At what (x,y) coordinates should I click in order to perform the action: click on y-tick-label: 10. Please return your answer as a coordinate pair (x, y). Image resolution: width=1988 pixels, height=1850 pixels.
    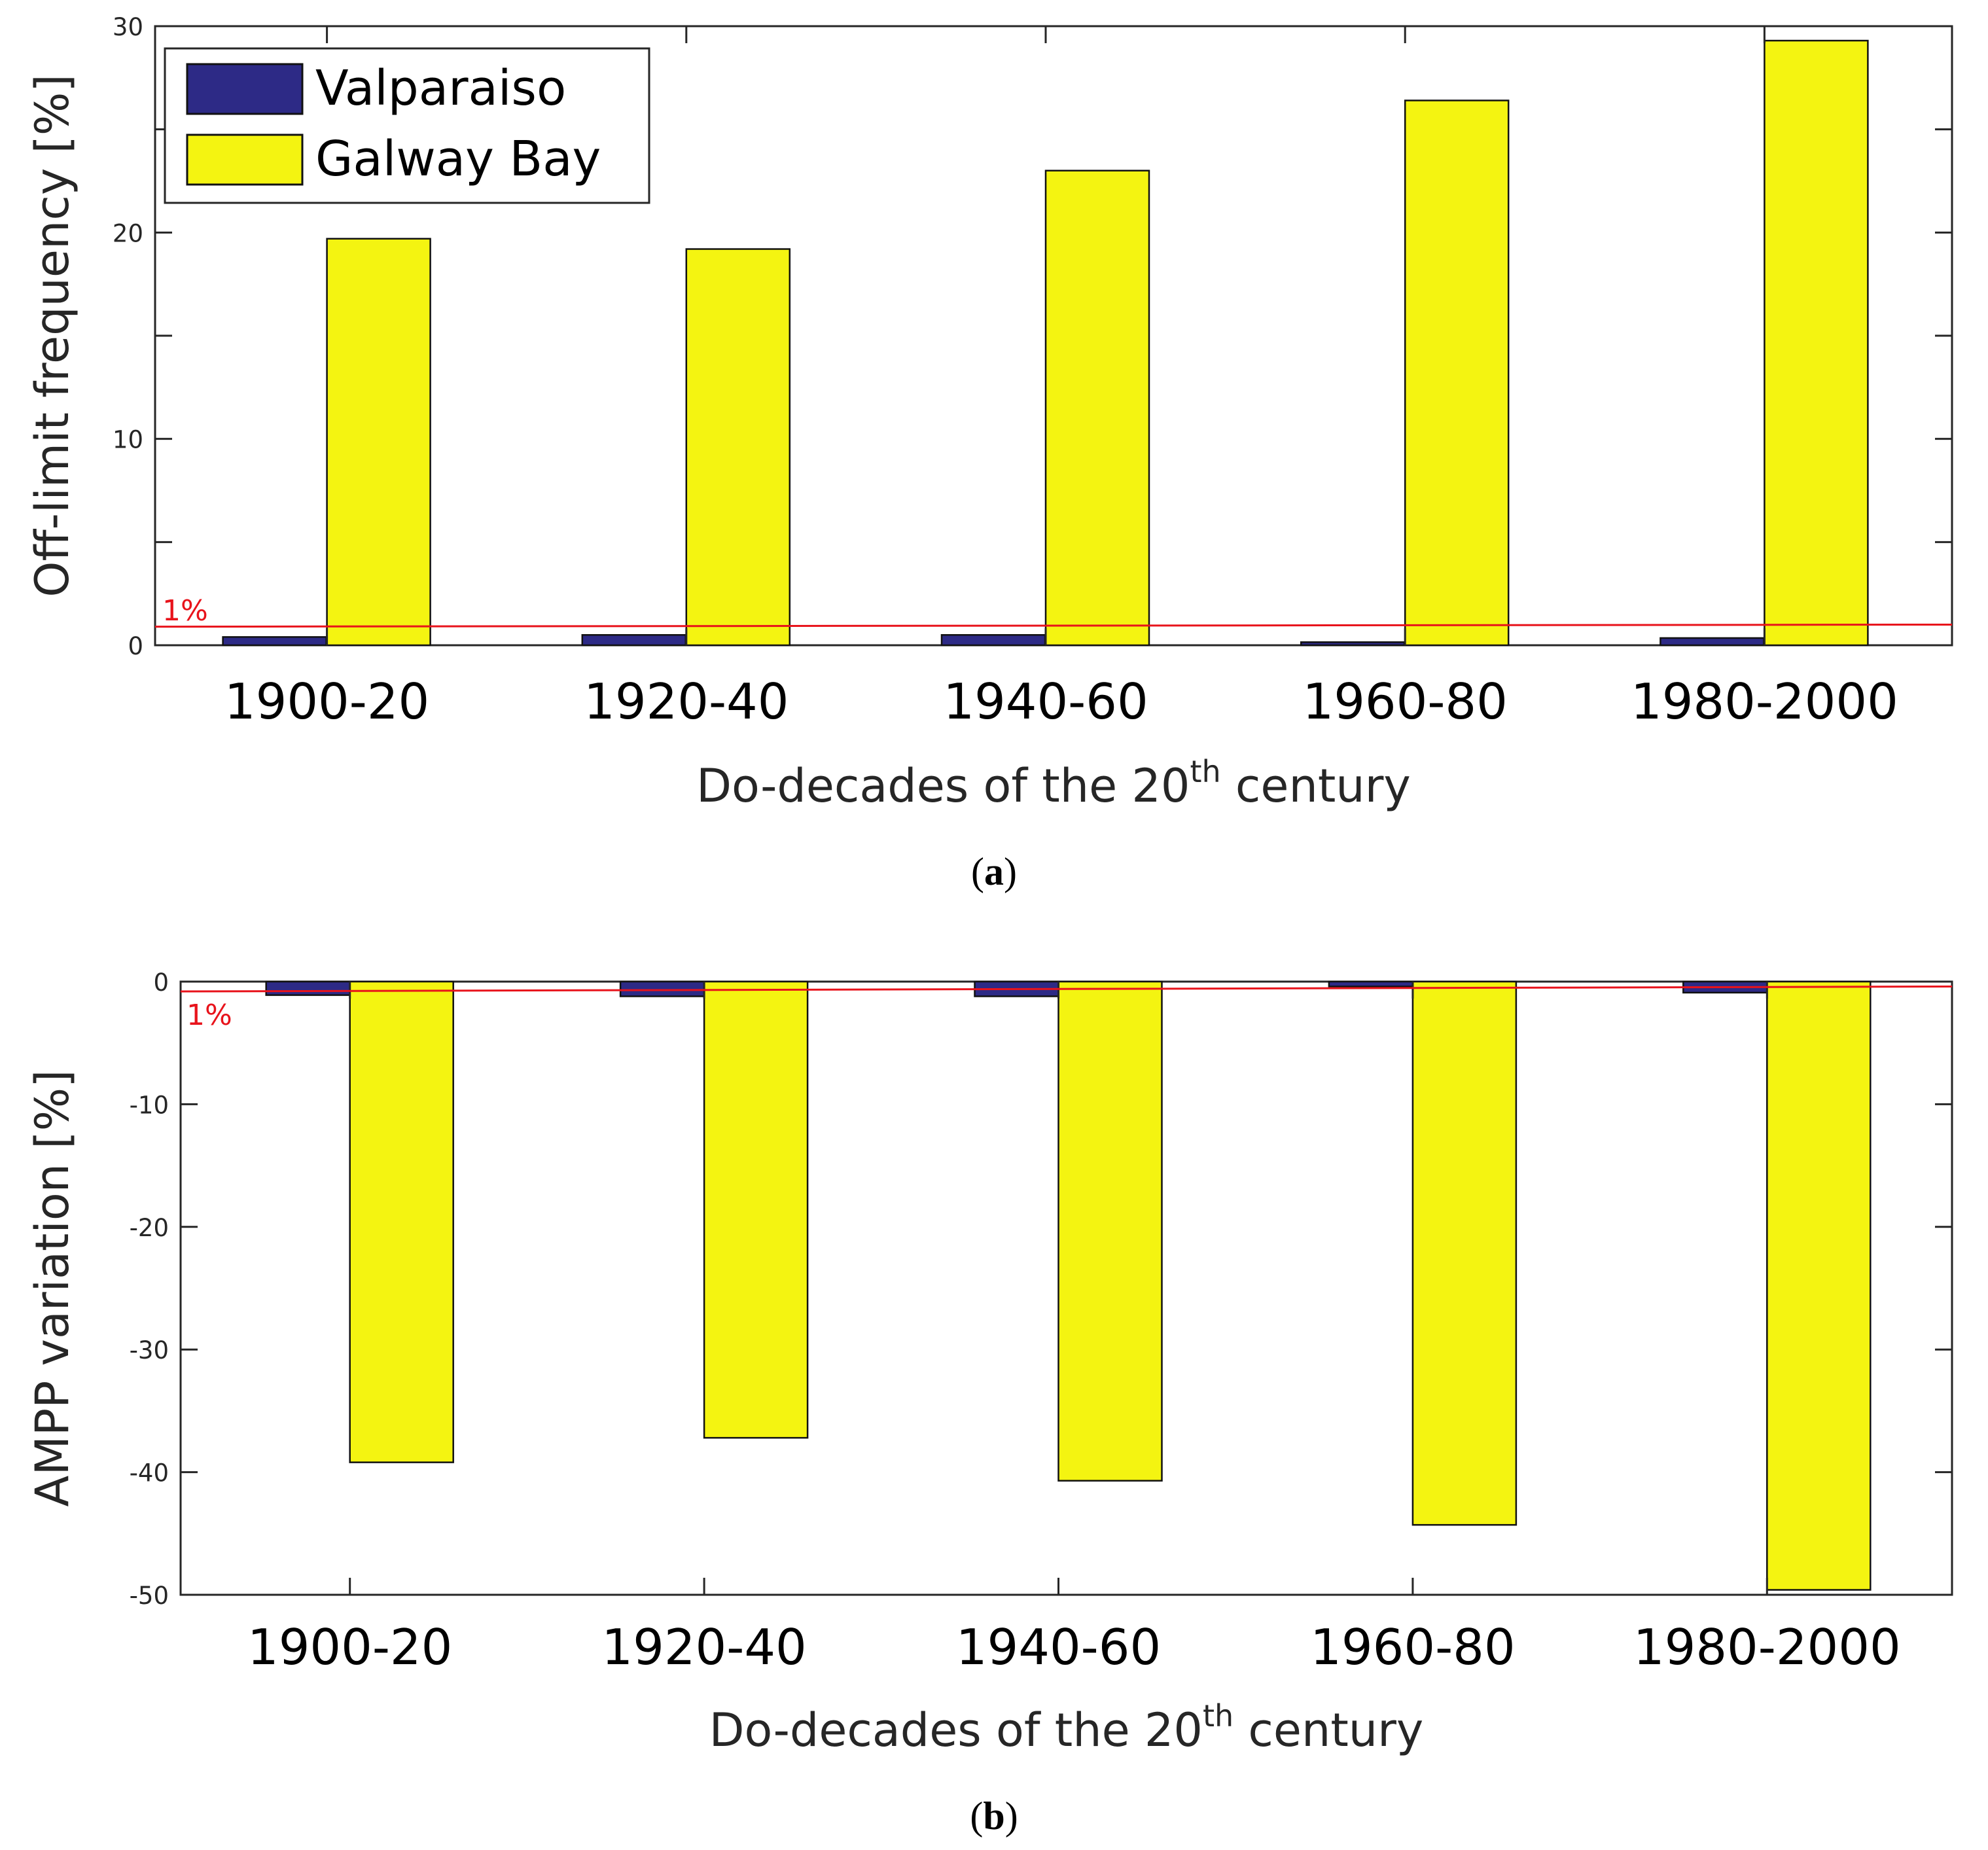
    Looking at the image, I should click on (128, 440).